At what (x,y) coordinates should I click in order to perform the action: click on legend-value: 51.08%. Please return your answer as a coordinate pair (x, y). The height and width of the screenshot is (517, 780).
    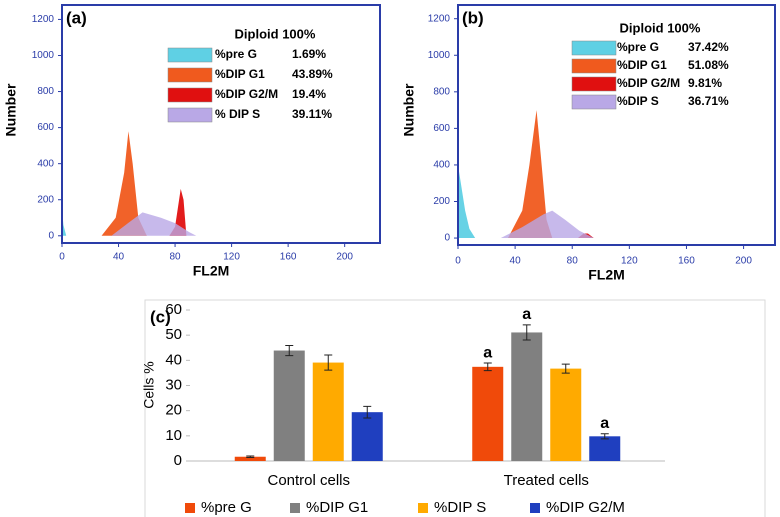
    Looking at the image, I should click on (708, 65).